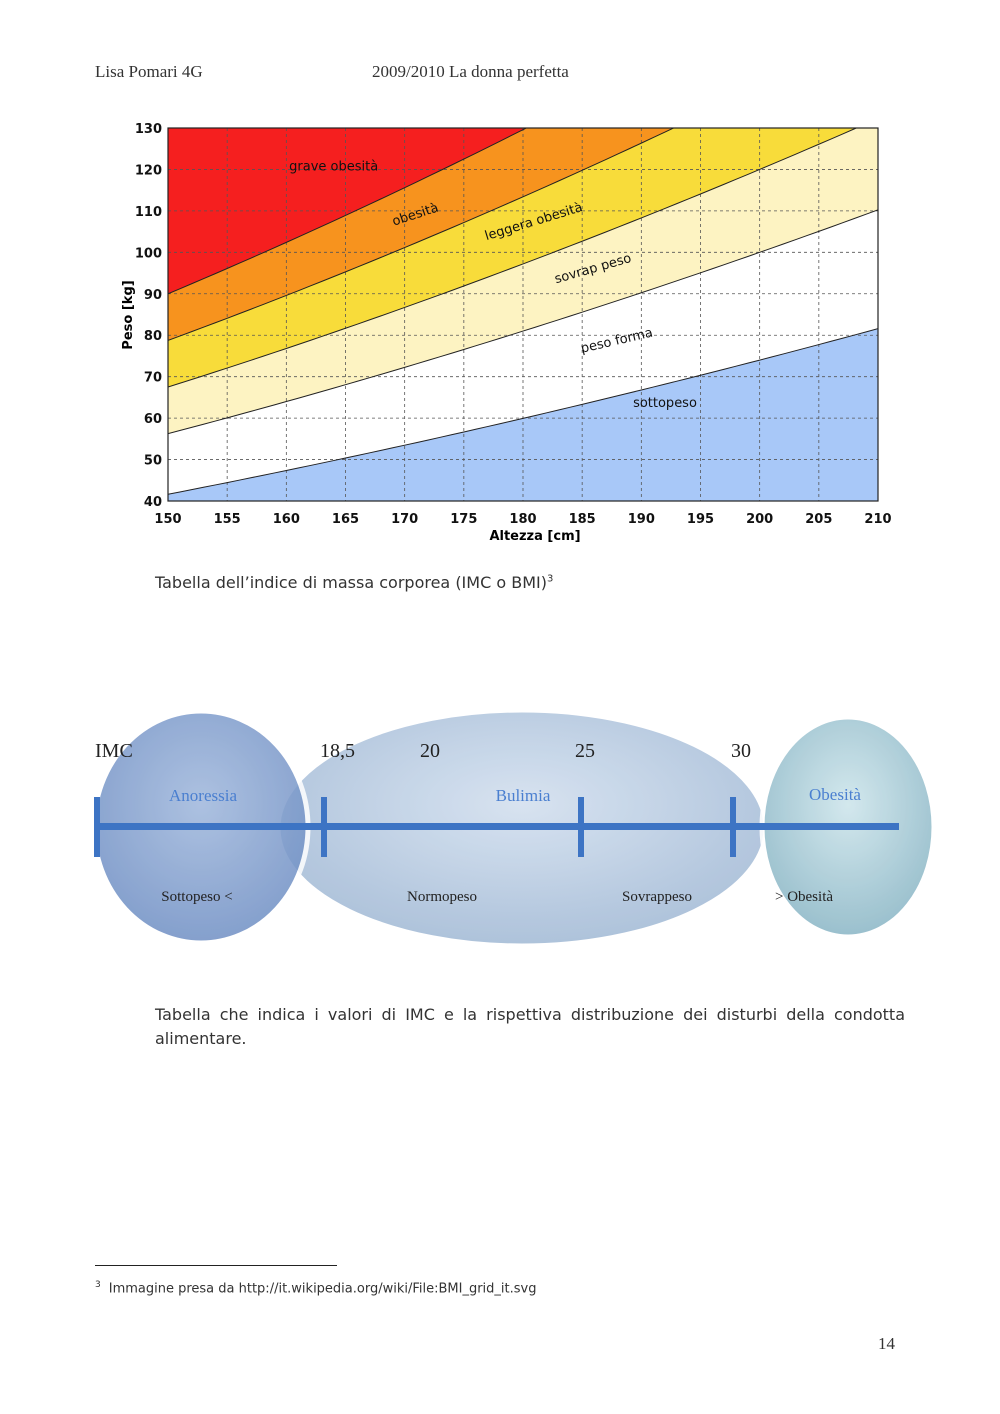 This screenshot has height=1414, width=1000. I want to click on x-tick-8: 190, so click(641, 519).